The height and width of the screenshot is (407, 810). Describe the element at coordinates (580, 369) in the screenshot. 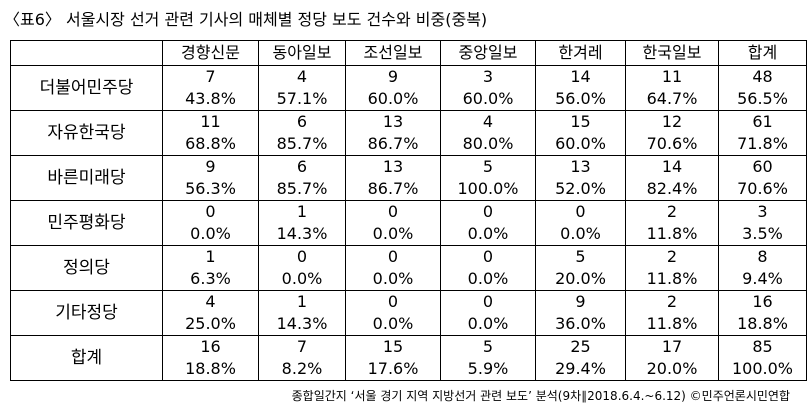

I see `percent-cell: 29.4%` at that location.